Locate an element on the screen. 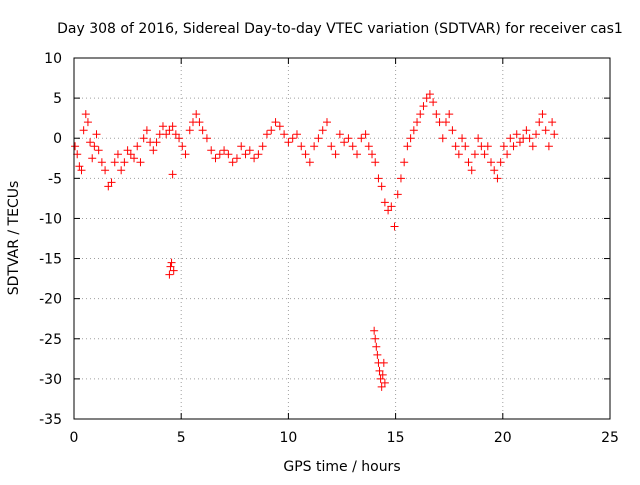 Image resolution: width=640 pixels, height=485 pixels. x-tick-labels: 0 5 10 15 20 25 is located at coordinates (344, 438).